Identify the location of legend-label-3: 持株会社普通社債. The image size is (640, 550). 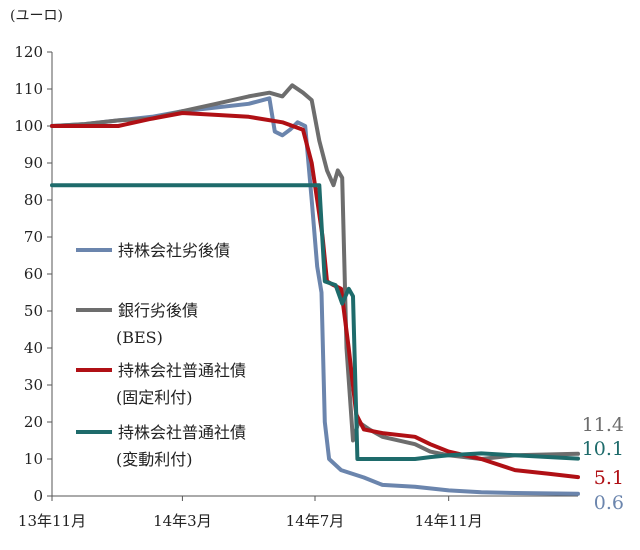
(182, 370).